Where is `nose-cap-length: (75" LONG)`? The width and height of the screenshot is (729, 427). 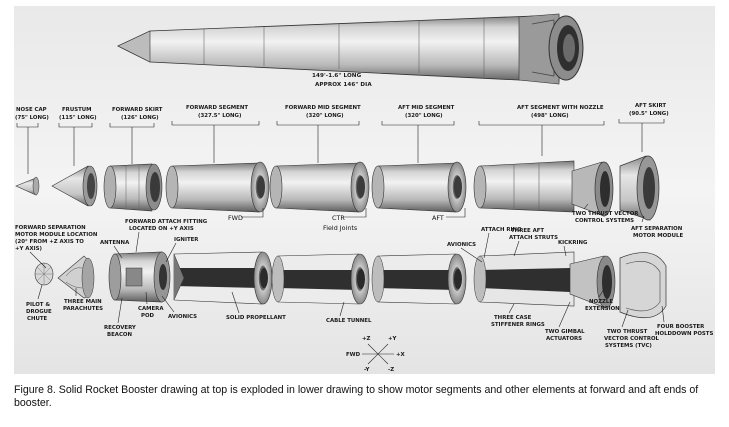
nose-cap-length: (75" LONG) is located at coordinates (32, 118).